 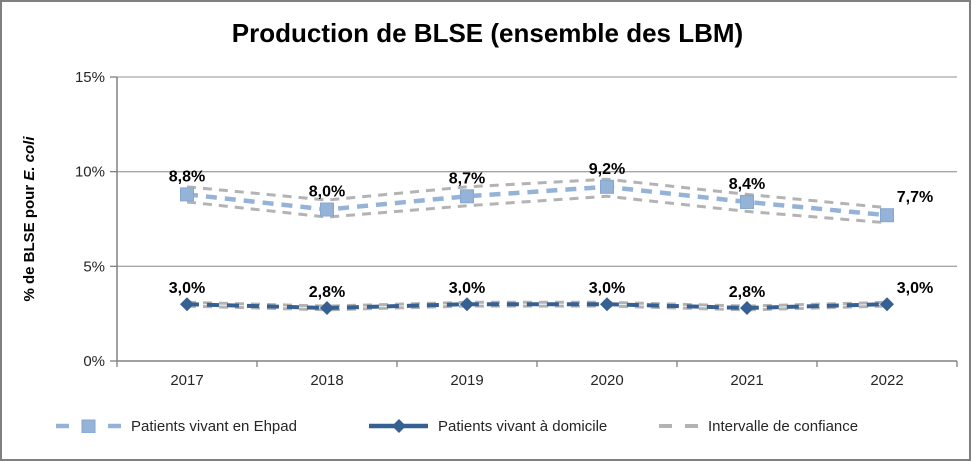 I want to click on svg-text: 2019, so click(x=466, y=380).